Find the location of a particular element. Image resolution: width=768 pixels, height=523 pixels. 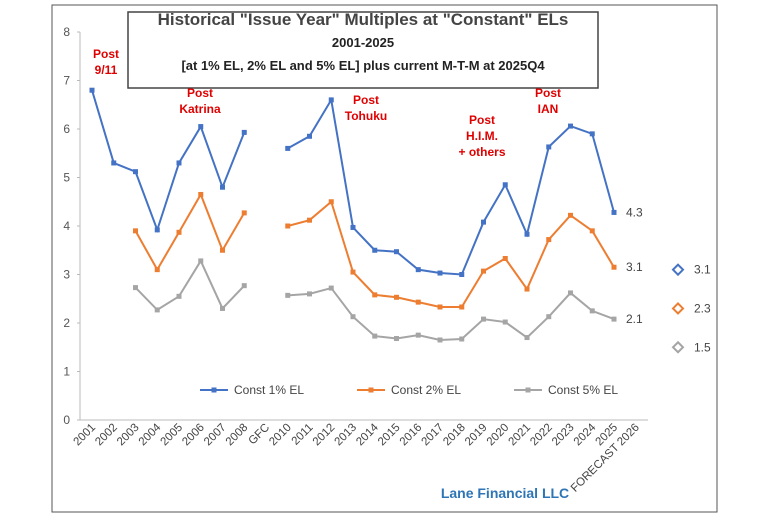

annotation: Tohuku is located at coordinates (366, 116).